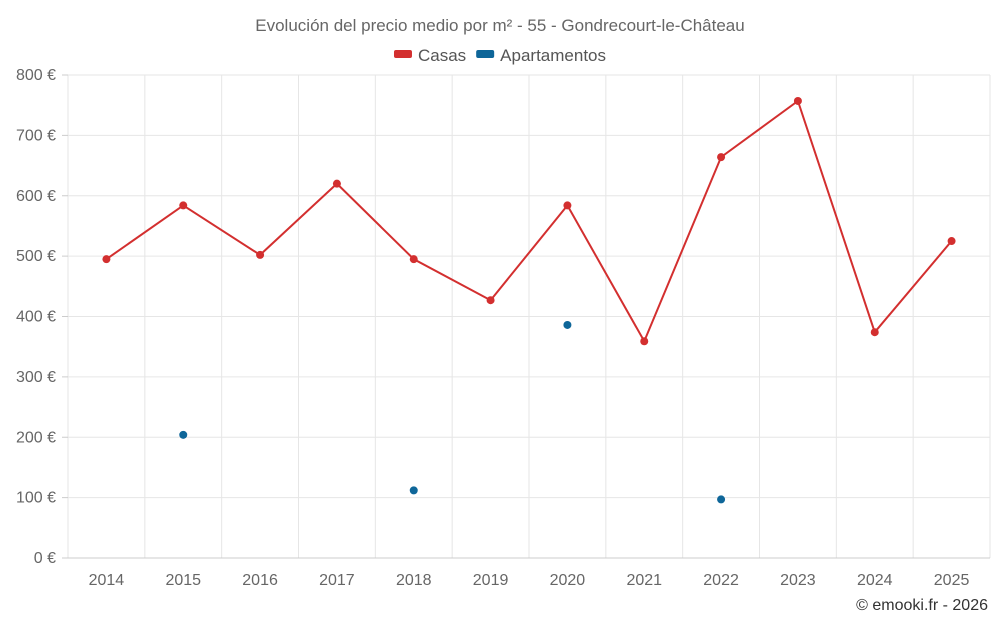  Describe the element at coordinates (36, 135) in the screenshot. I see `y-tick-label: 700 €` at that location.